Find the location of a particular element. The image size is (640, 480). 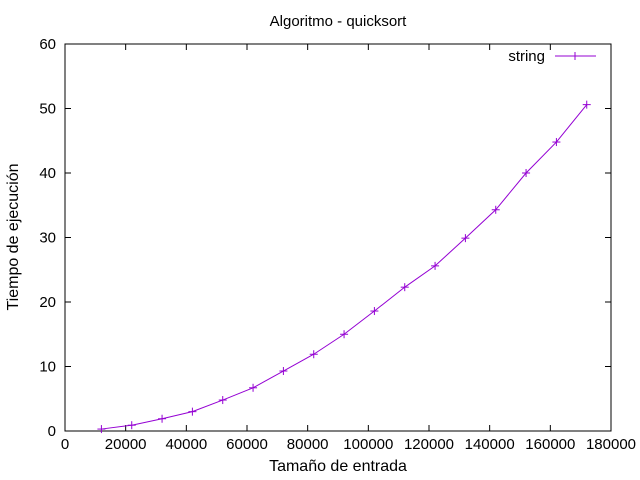

x-tick-label: 140000 is located at coordinates (490, 444).